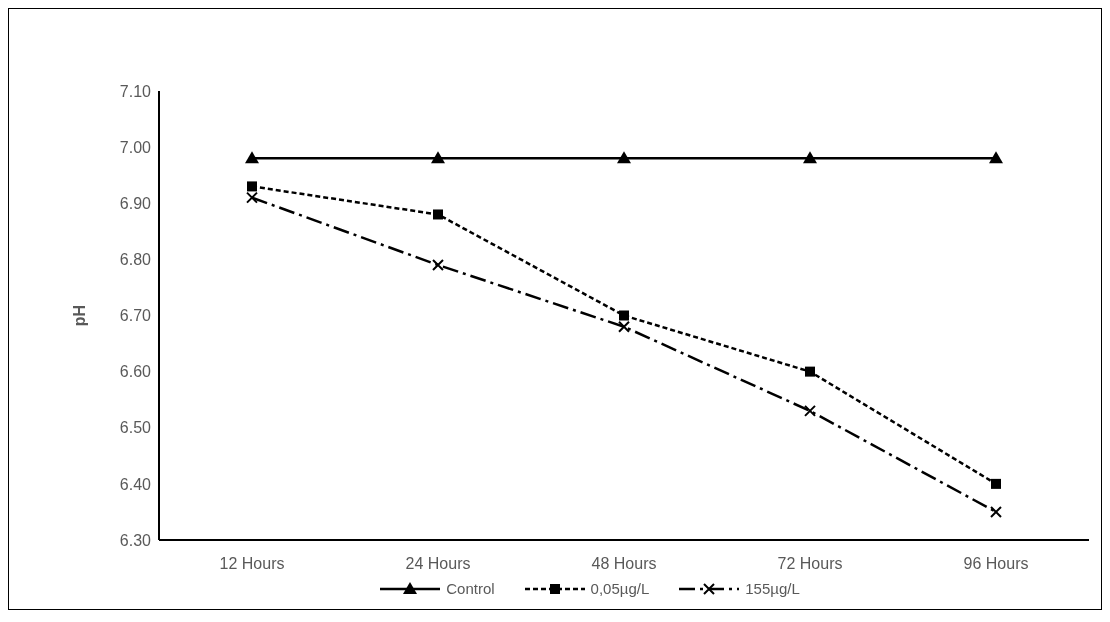  What do you see at coordinates (135, 428) in the screenshot?
I see `y-tick-label: 6.50` at bounding box center [135, 428].